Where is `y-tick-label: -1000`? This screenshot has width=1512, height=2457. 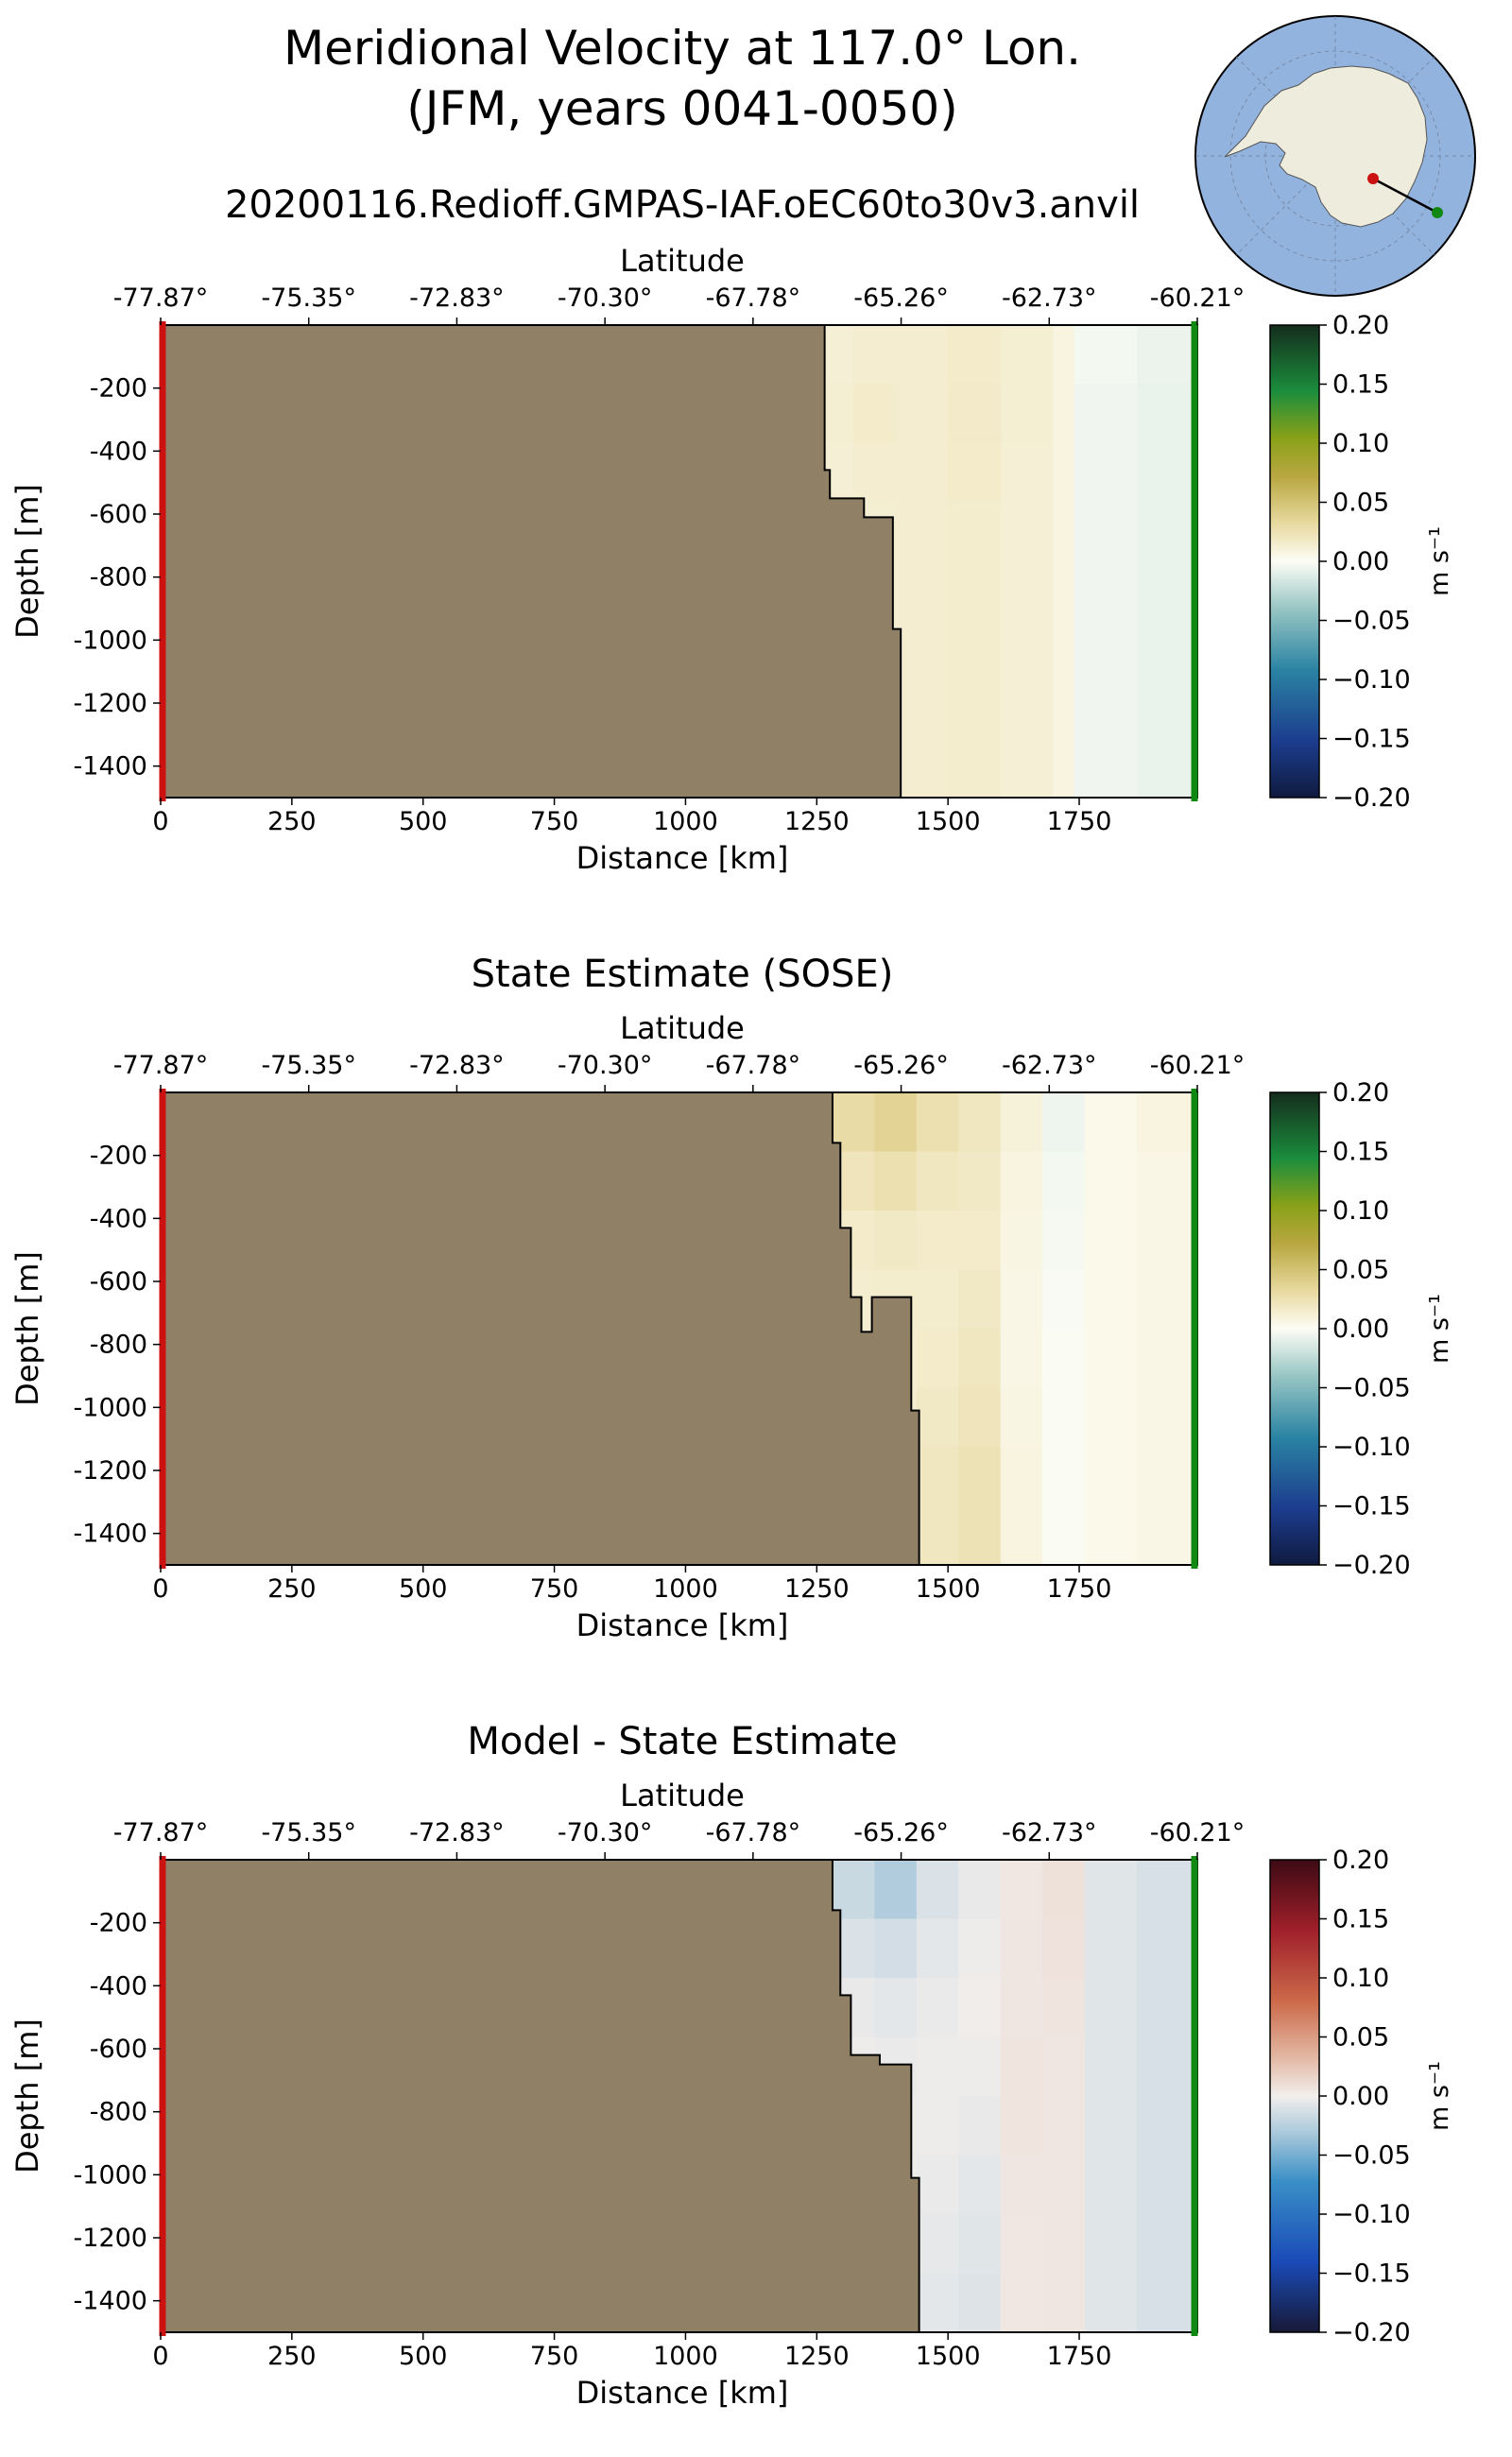 y-tick-label: -1000 is located at coordinates (110, 640).